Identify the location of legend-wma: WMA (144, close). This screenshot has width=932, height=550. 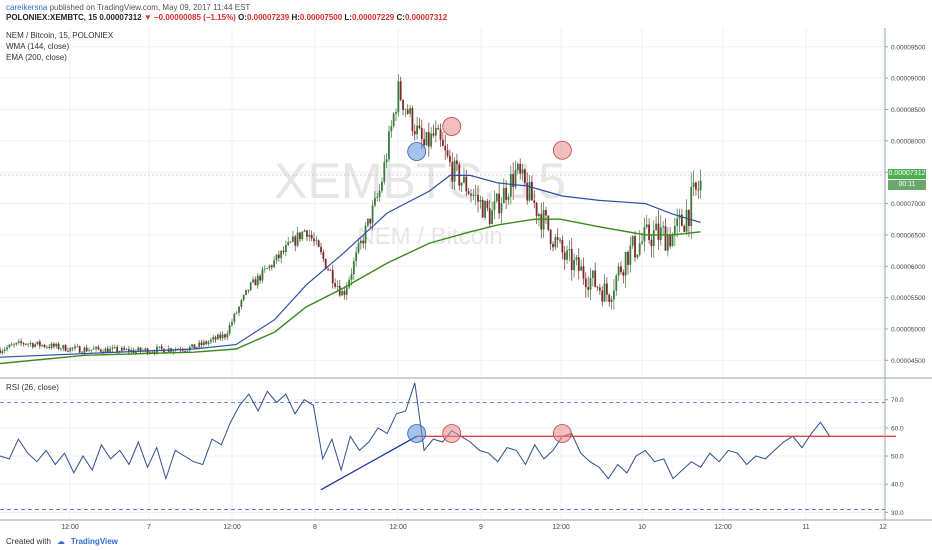
(38, 46).